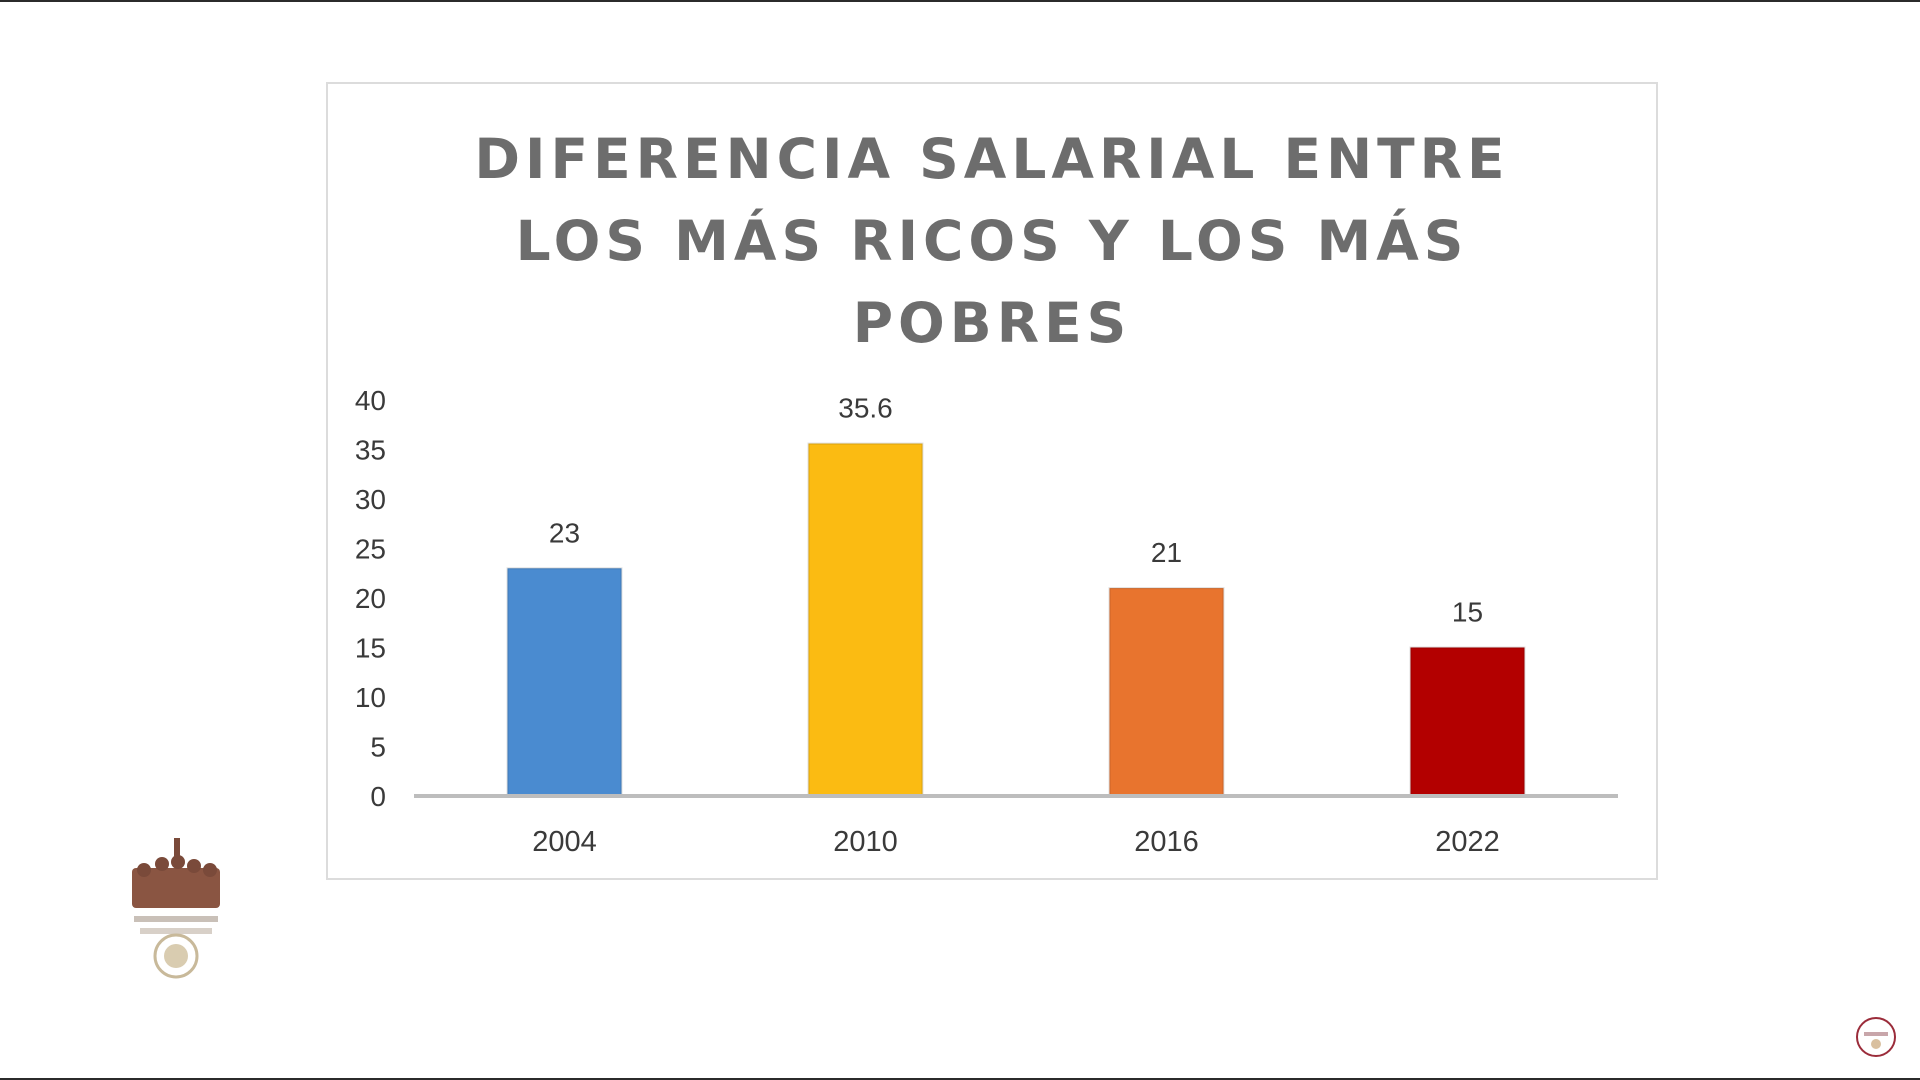  I want to click on x-tick-label: 2010, so click(865, 842).